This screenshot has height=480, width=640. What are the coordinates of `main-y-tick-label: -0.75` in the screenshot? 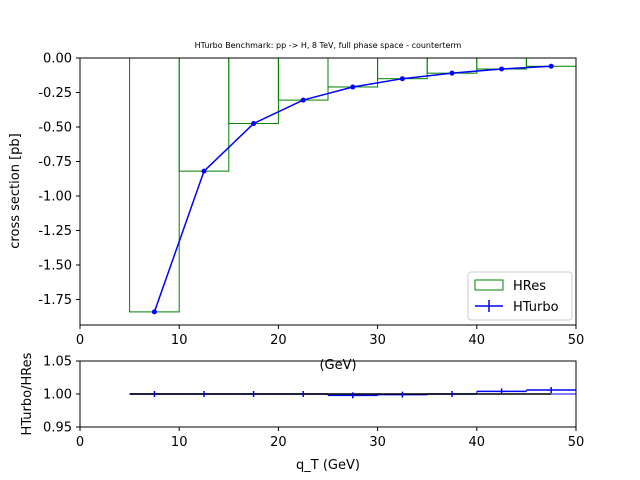 It's located at (55, 162).